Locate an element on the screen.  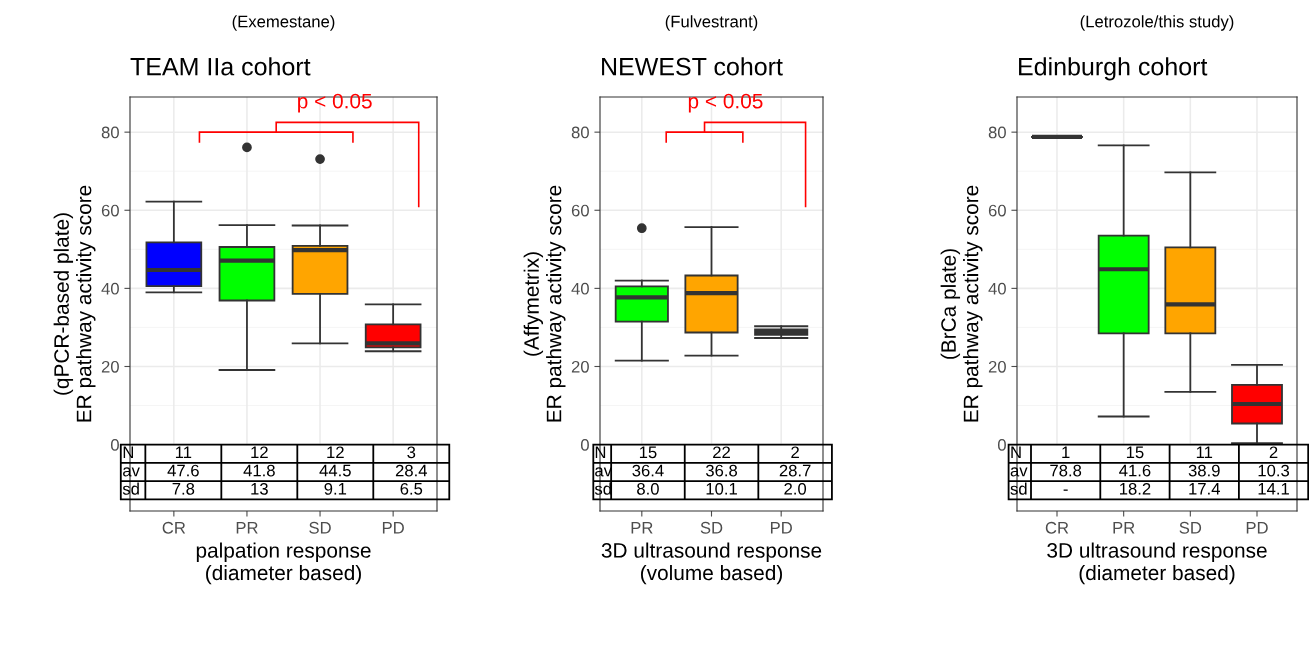
x-axis-title: palpation response (diameter based) is located at coordinates (283, 563).